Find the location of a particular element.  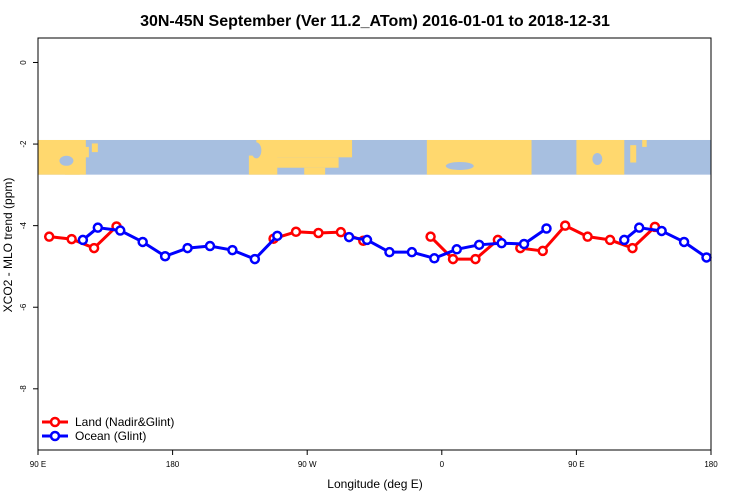

x-tick-label-2: 90 W is located at coordinates (307, 464).